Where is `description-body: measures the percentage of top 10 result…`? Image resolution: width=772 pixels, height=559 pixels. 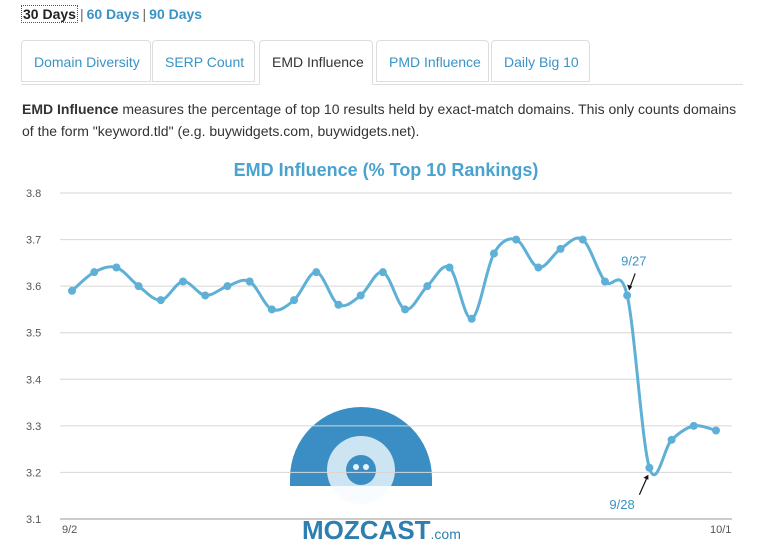 description-body: measures the percentage of top 10 result… is located at coordinates (379, 120).